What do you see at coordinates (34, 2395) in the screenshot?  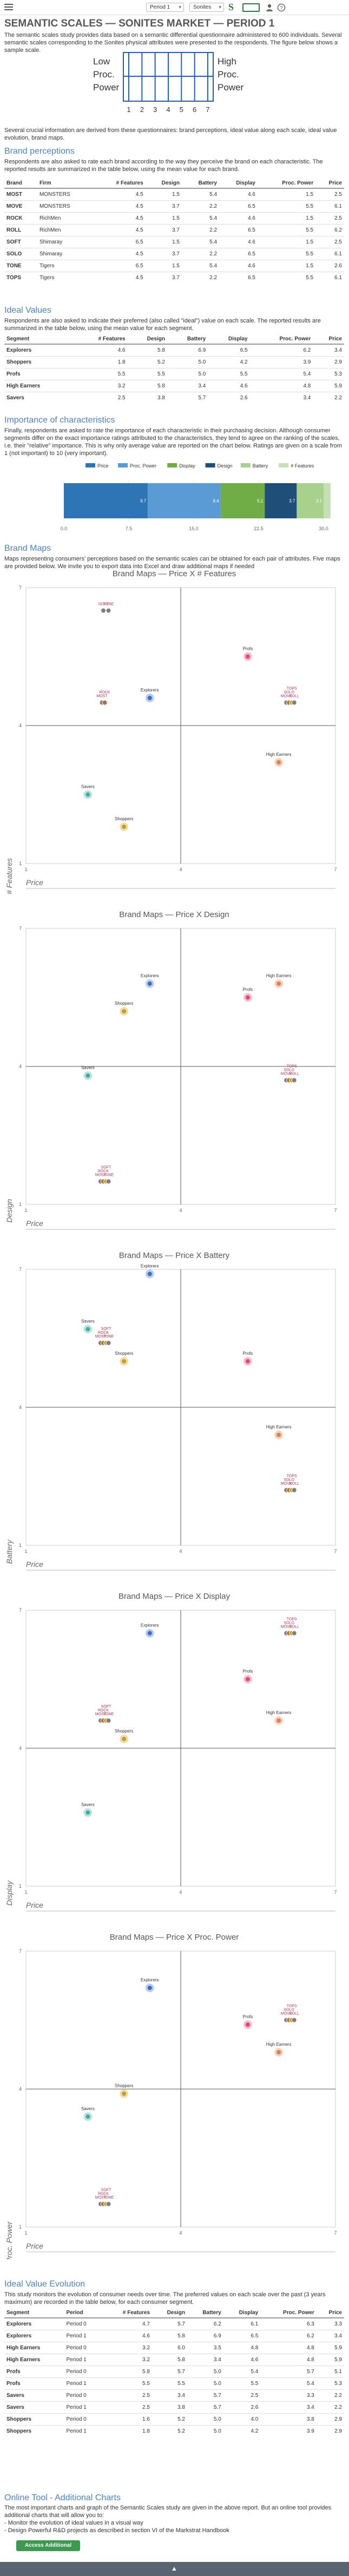 I see `table-cell: Savers` at bounding box center [34, 2395].